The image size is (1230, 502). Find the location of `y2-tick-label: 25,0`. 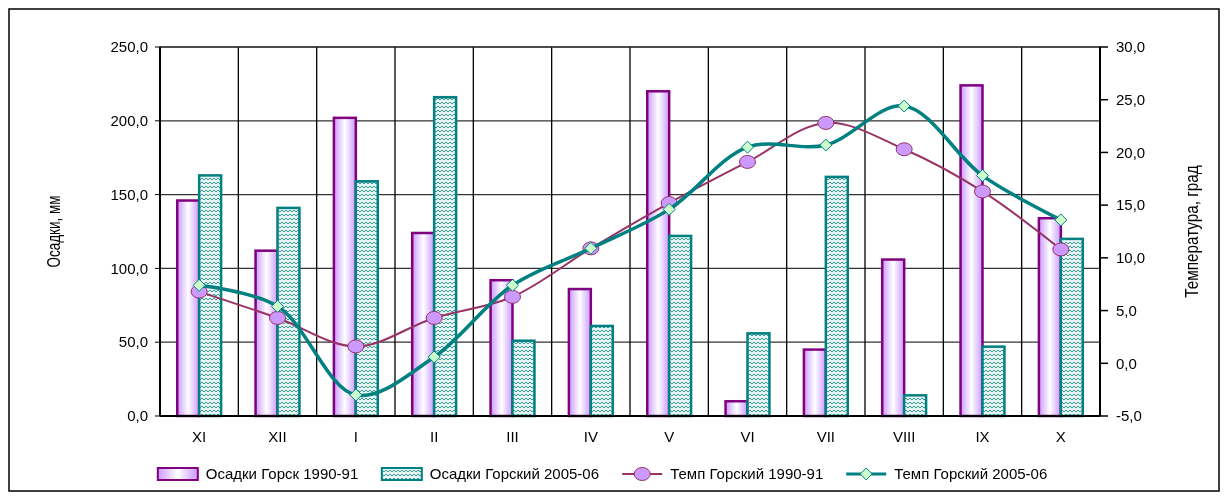

y2-tick-label: 25,0 is located at coordinates (1131, 99).